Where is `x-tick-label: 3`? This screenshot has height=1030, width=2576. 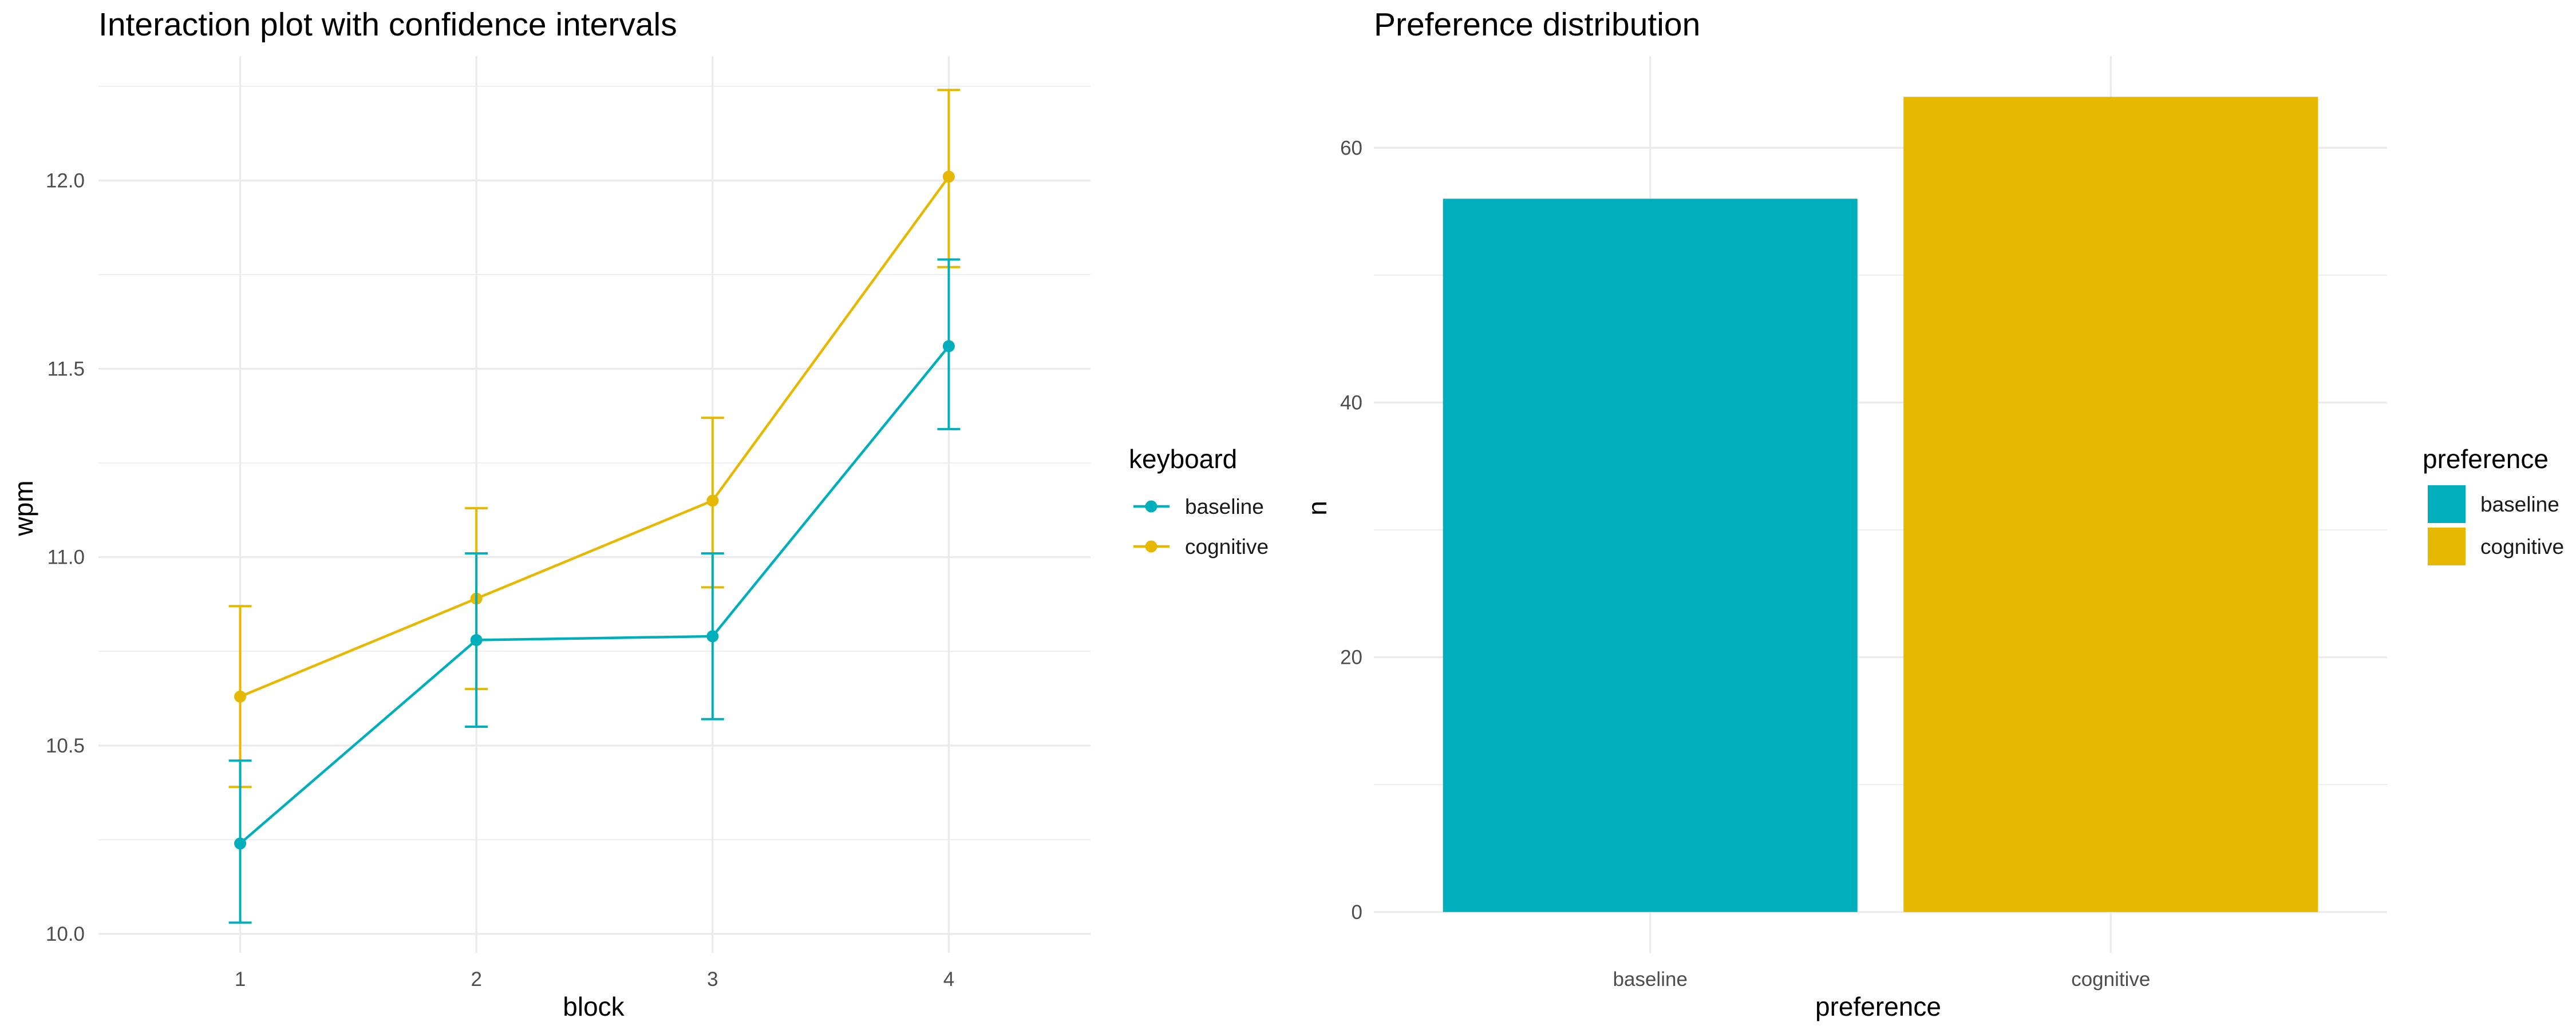 x-tick-label: 3 is located at coordinates (712, 979).